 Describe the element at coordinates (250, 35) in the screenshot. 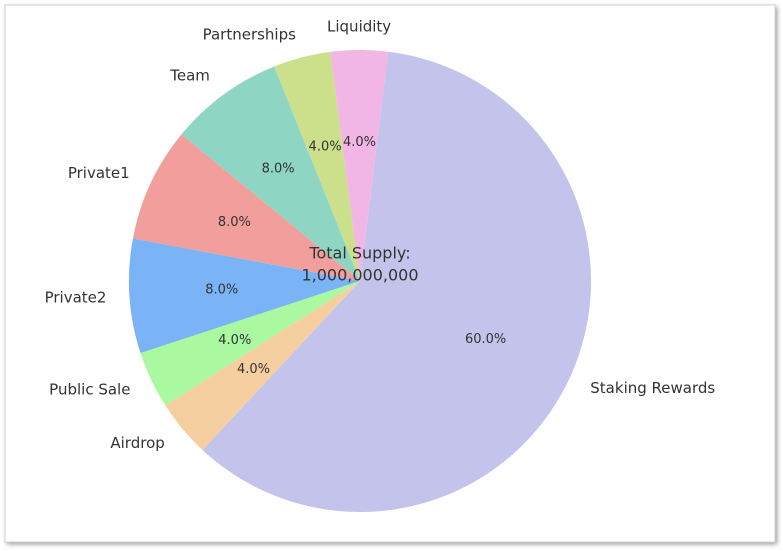

I see `slice-label: Partnerships` at that location.